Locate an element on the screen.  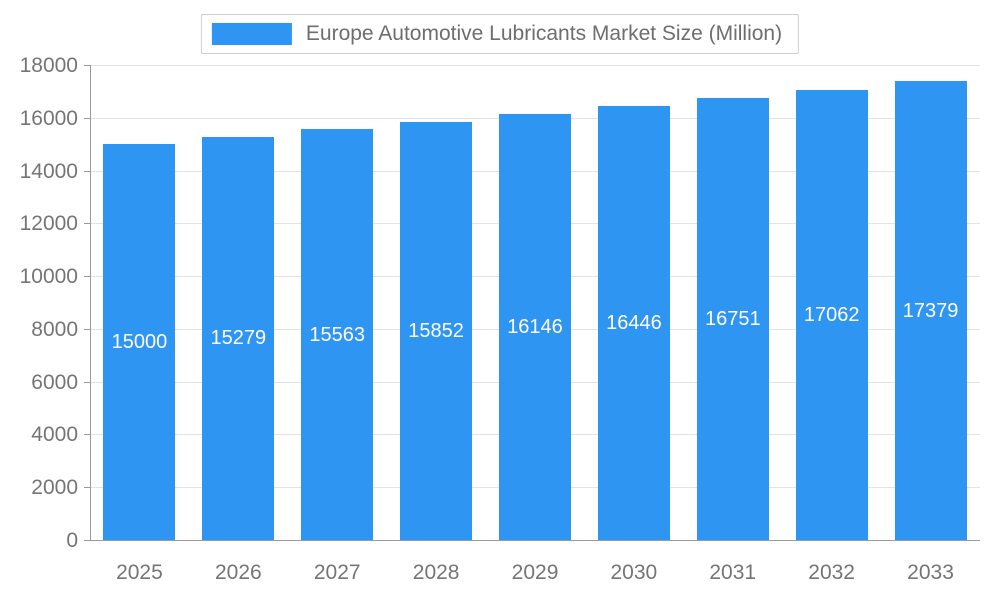
x-tick-label: 2026 is located at coordinates (238, 572).